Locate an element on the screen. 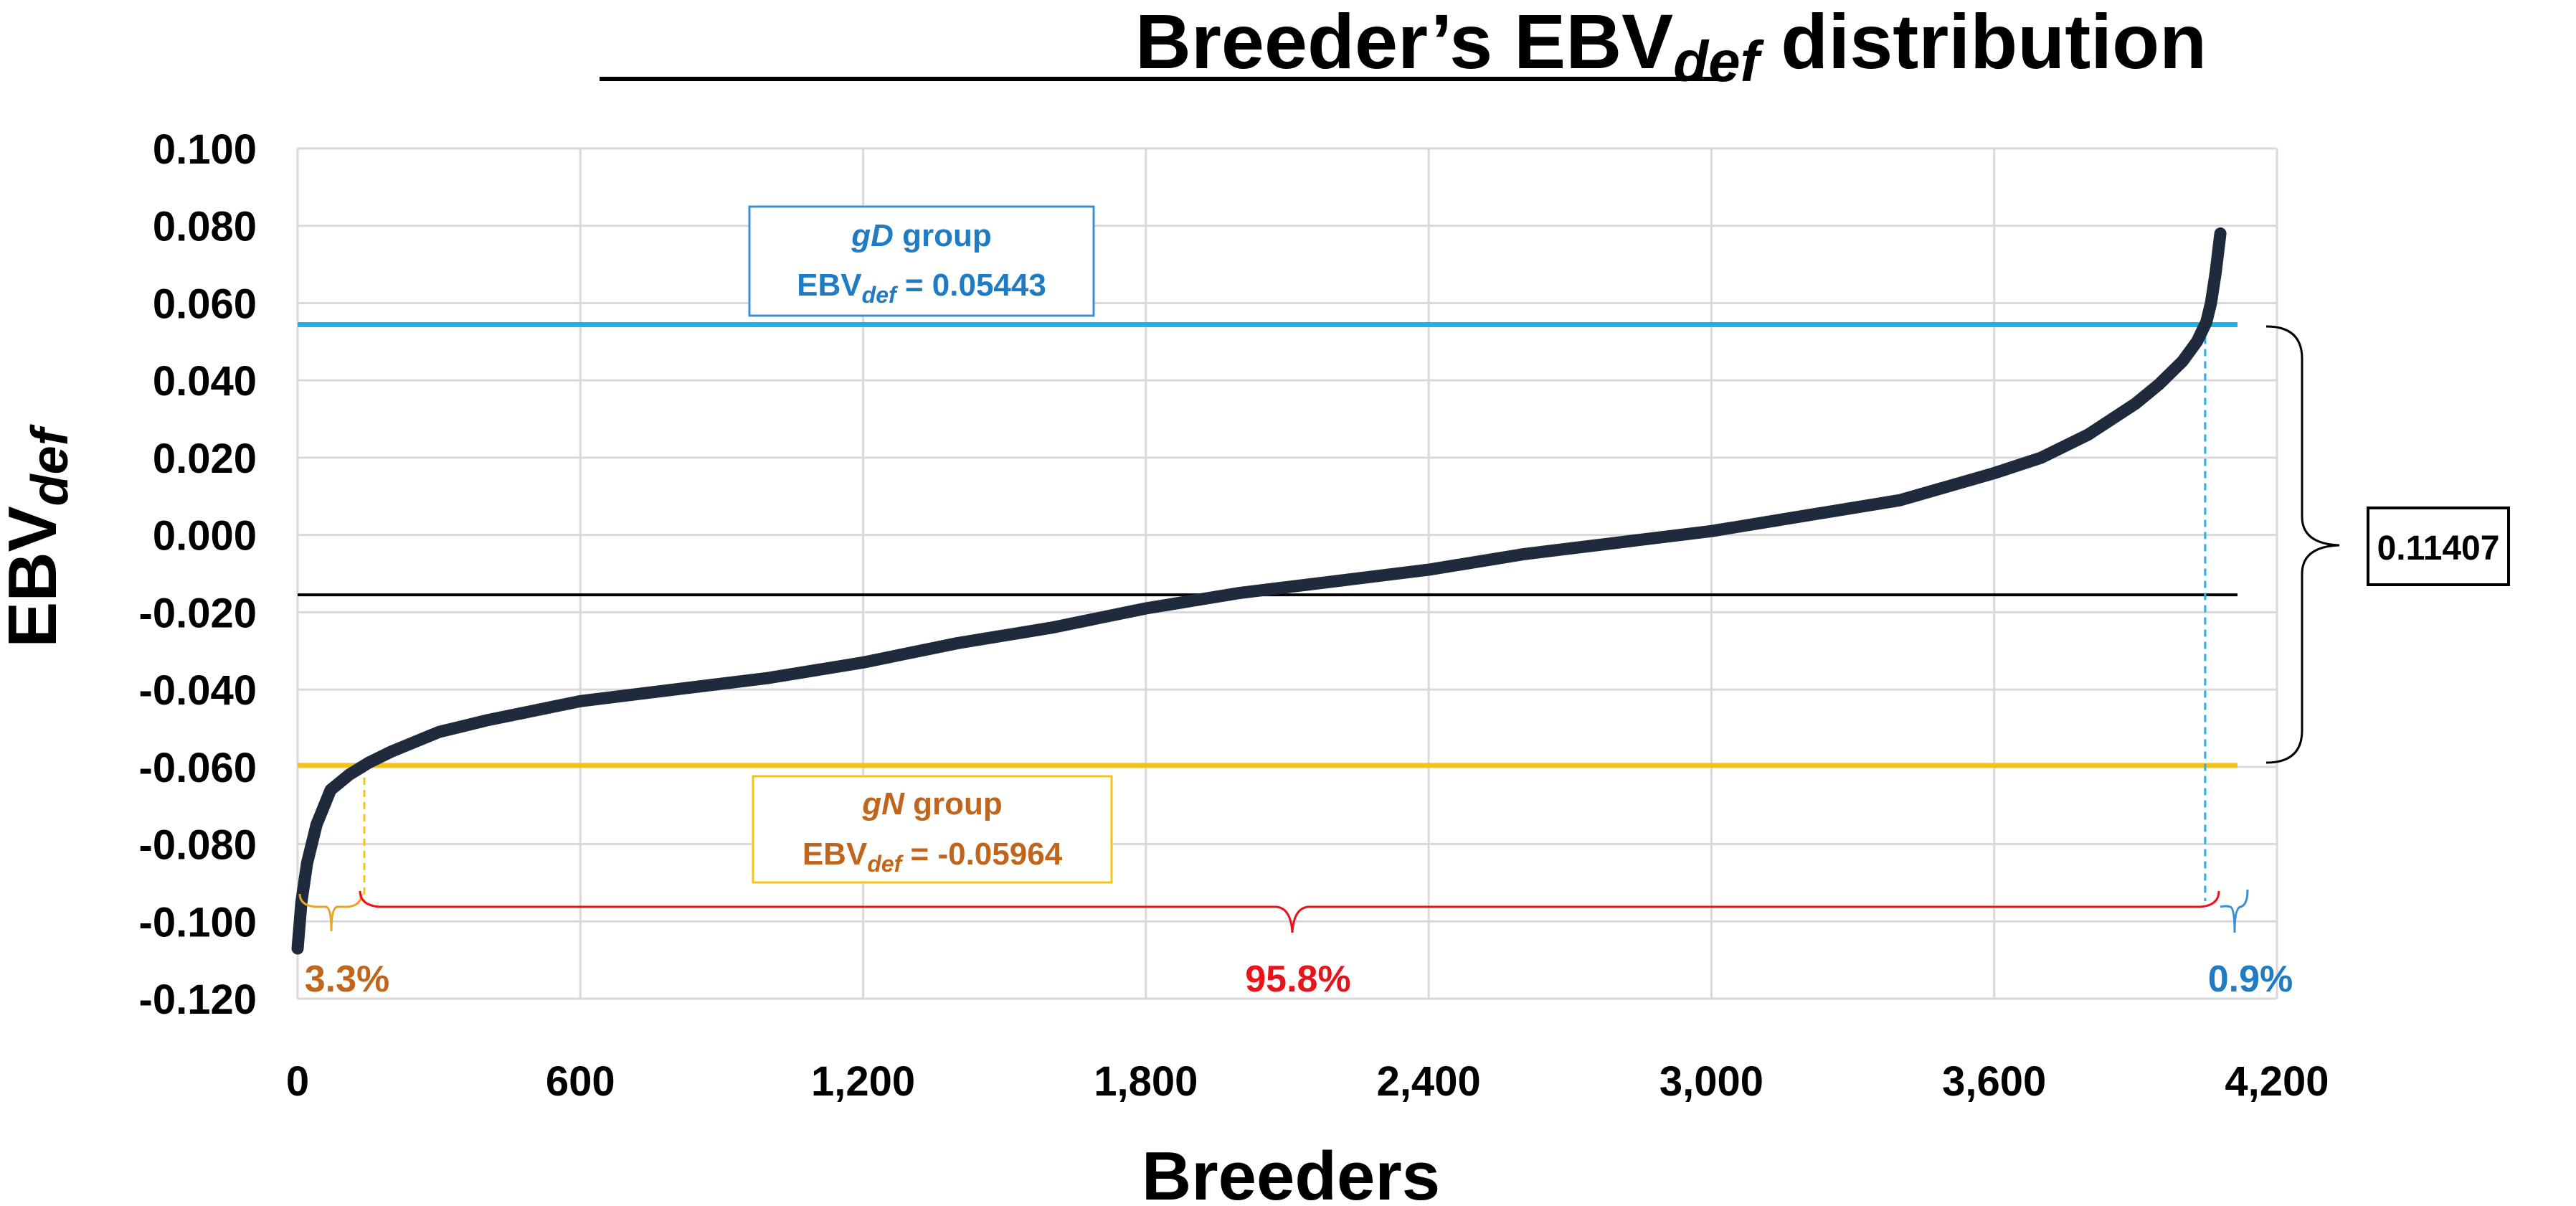 The image size is (2576, 1206). y-tick-label: 0.080 is located at coordinates (205, 227).